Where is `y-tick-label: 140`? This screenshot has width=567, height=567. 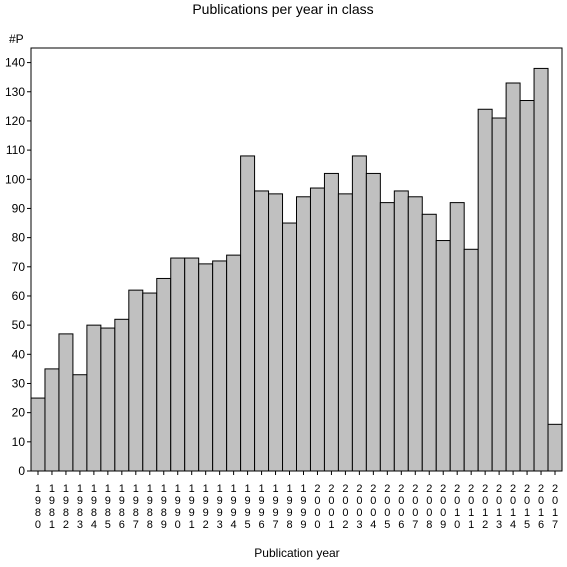
y-tick-label: 140 is located at coordinates (15, 63).